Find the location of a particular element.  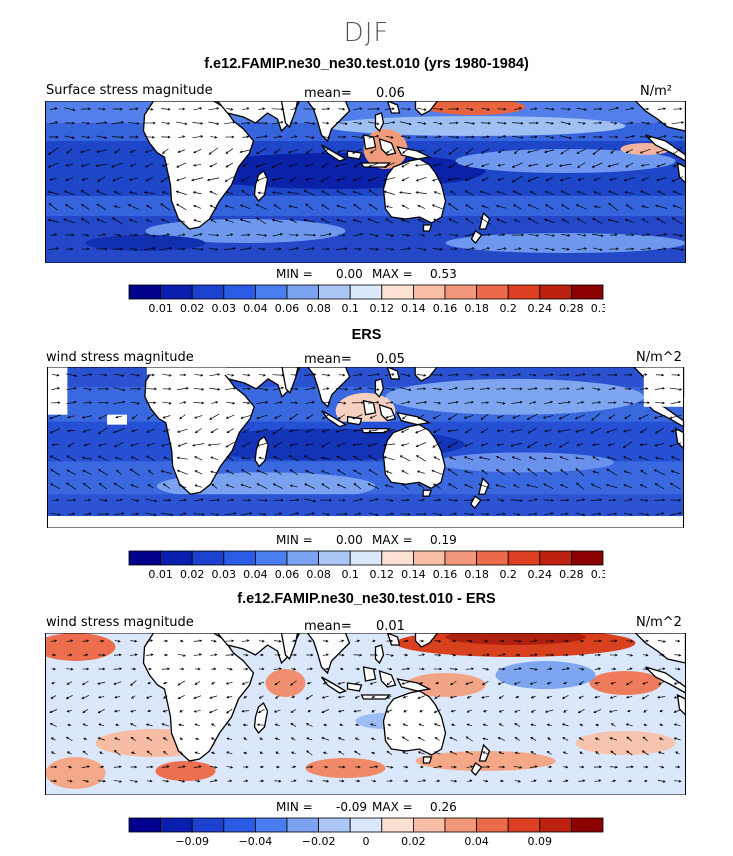

colorbar-tick-label: 0.1 is located at coordinates (350, 308).